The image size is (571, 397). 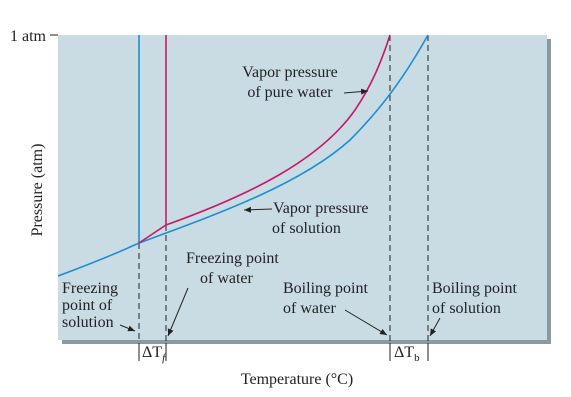 I want to click on delta-tb: ΔTb, so click(x=409, y=353).